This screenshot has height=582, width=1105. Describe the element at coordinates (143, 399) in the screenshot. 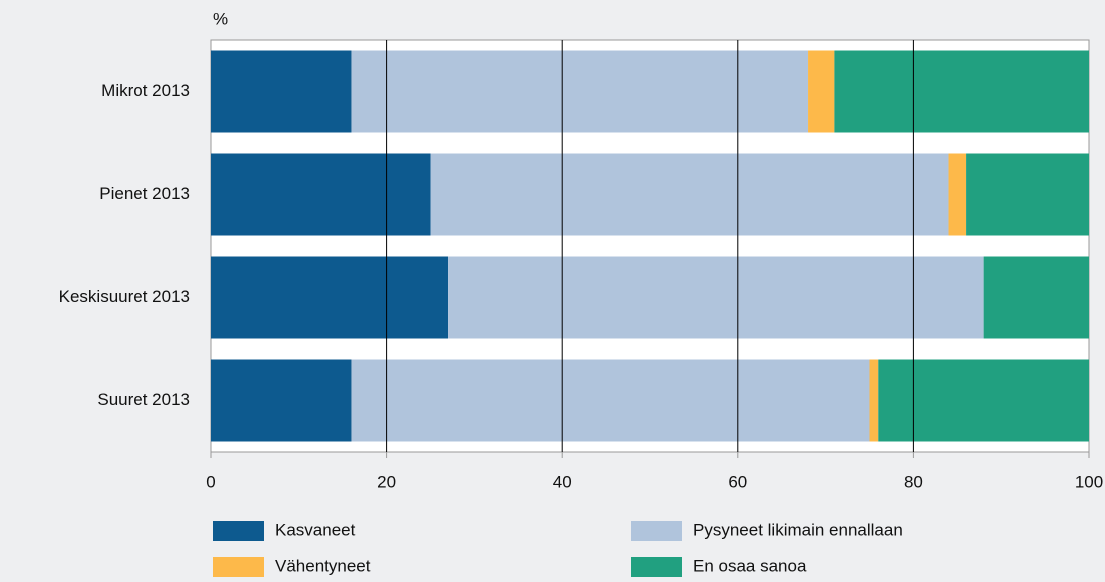

I see `y-tick-label: Suuret 2013` at that location.